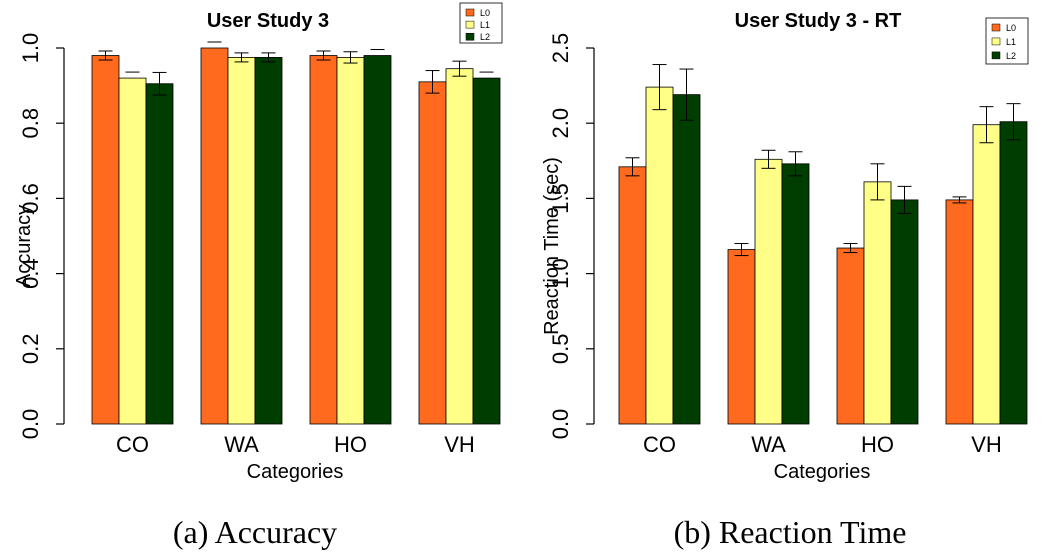  I want to click on chart-title: User Study 3 - RT, so click(818, 21).